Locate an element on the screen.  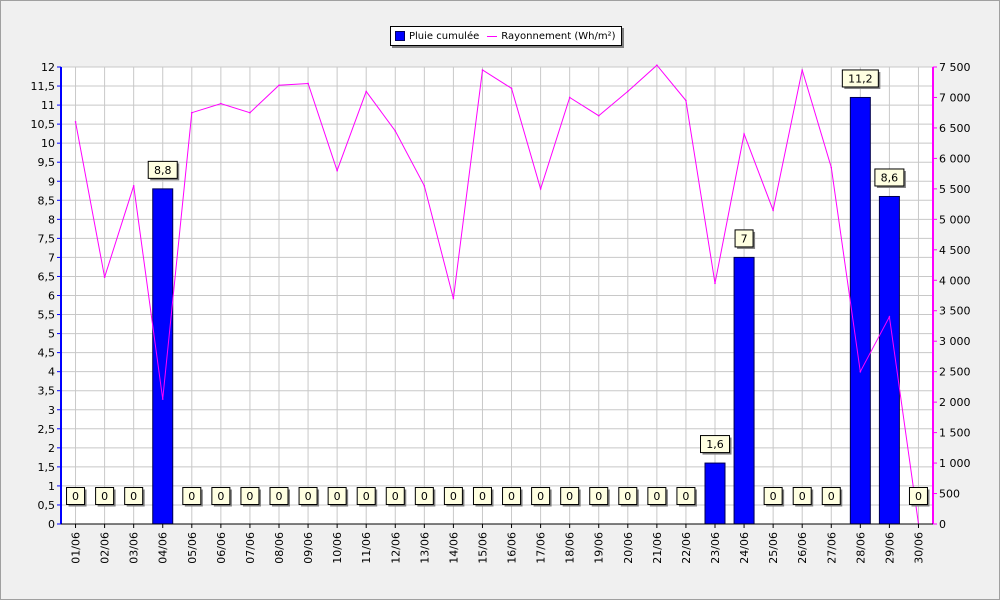
left-axis-tick-label: 7 is located at coordinates (51, 257).